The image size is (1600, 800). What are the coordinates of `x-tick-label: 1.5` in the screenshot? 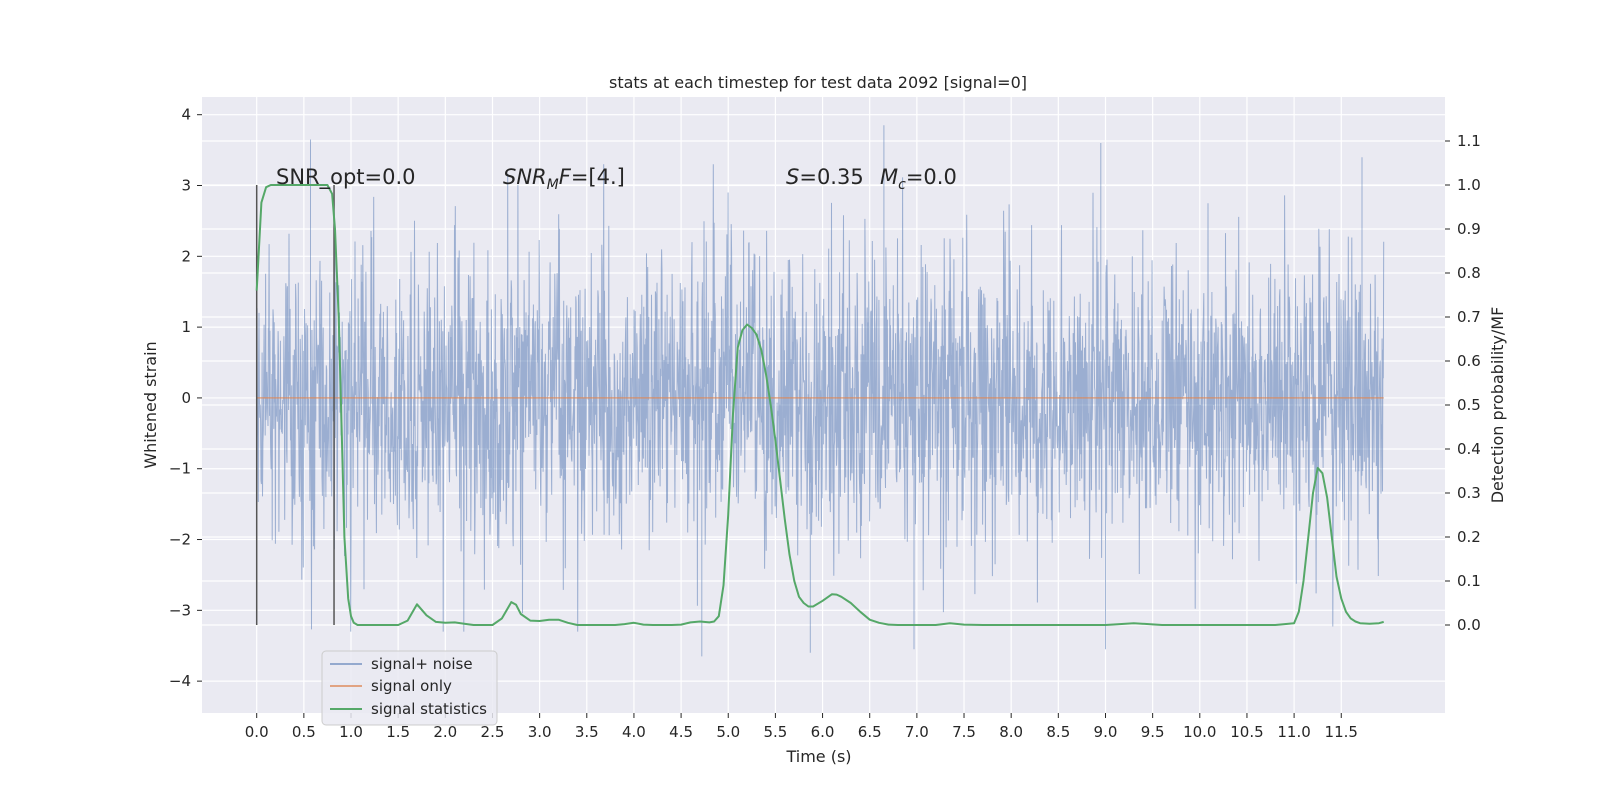 It's located at (398, 732).